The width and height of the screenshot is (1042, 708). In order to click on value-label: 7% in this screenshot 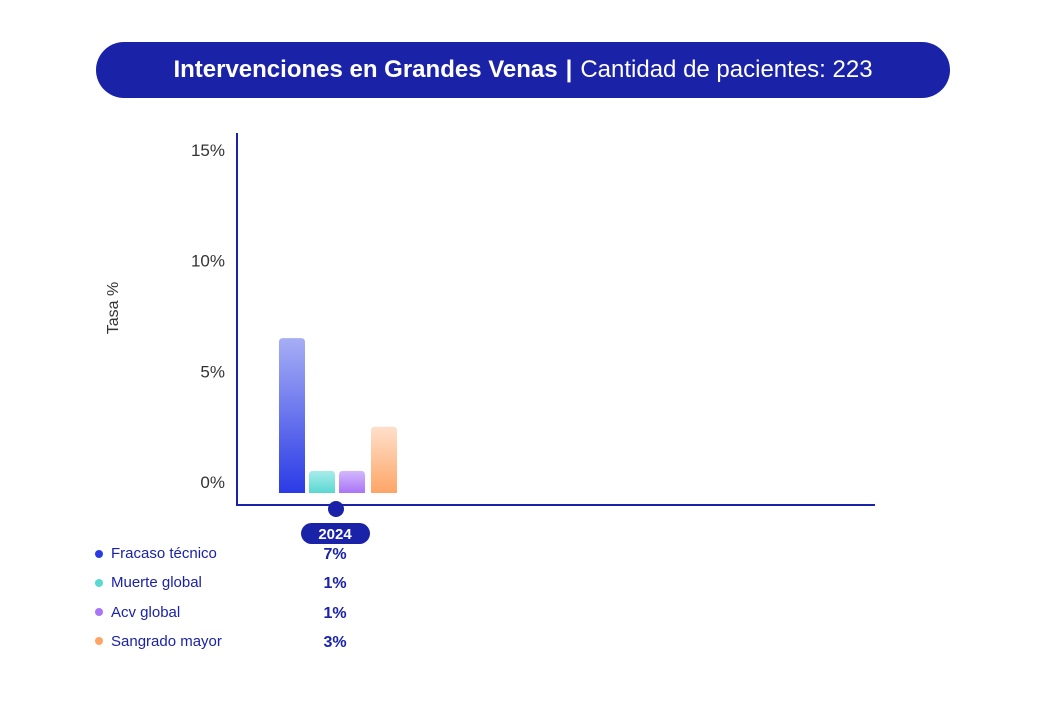, I will do `click(335, 554)`.